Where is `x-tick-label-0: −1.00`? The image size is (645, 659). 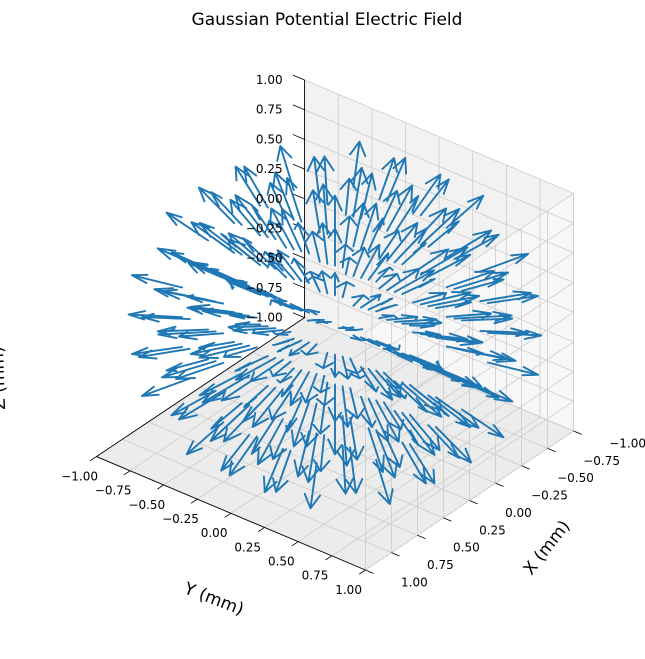
x-tick-label-0: −1.00 is located at coordinates (627, 444).